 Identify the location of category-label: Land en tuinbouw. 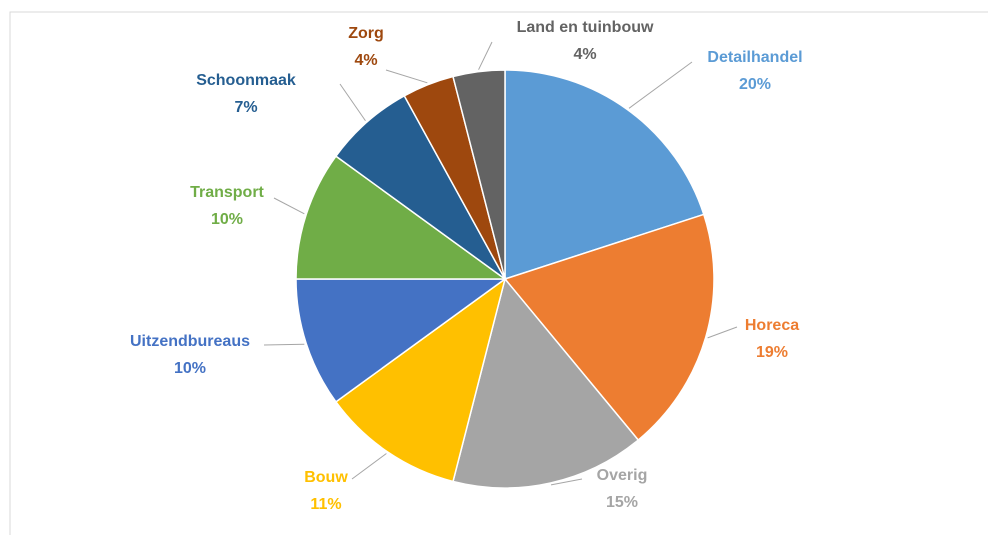
(585, 27).